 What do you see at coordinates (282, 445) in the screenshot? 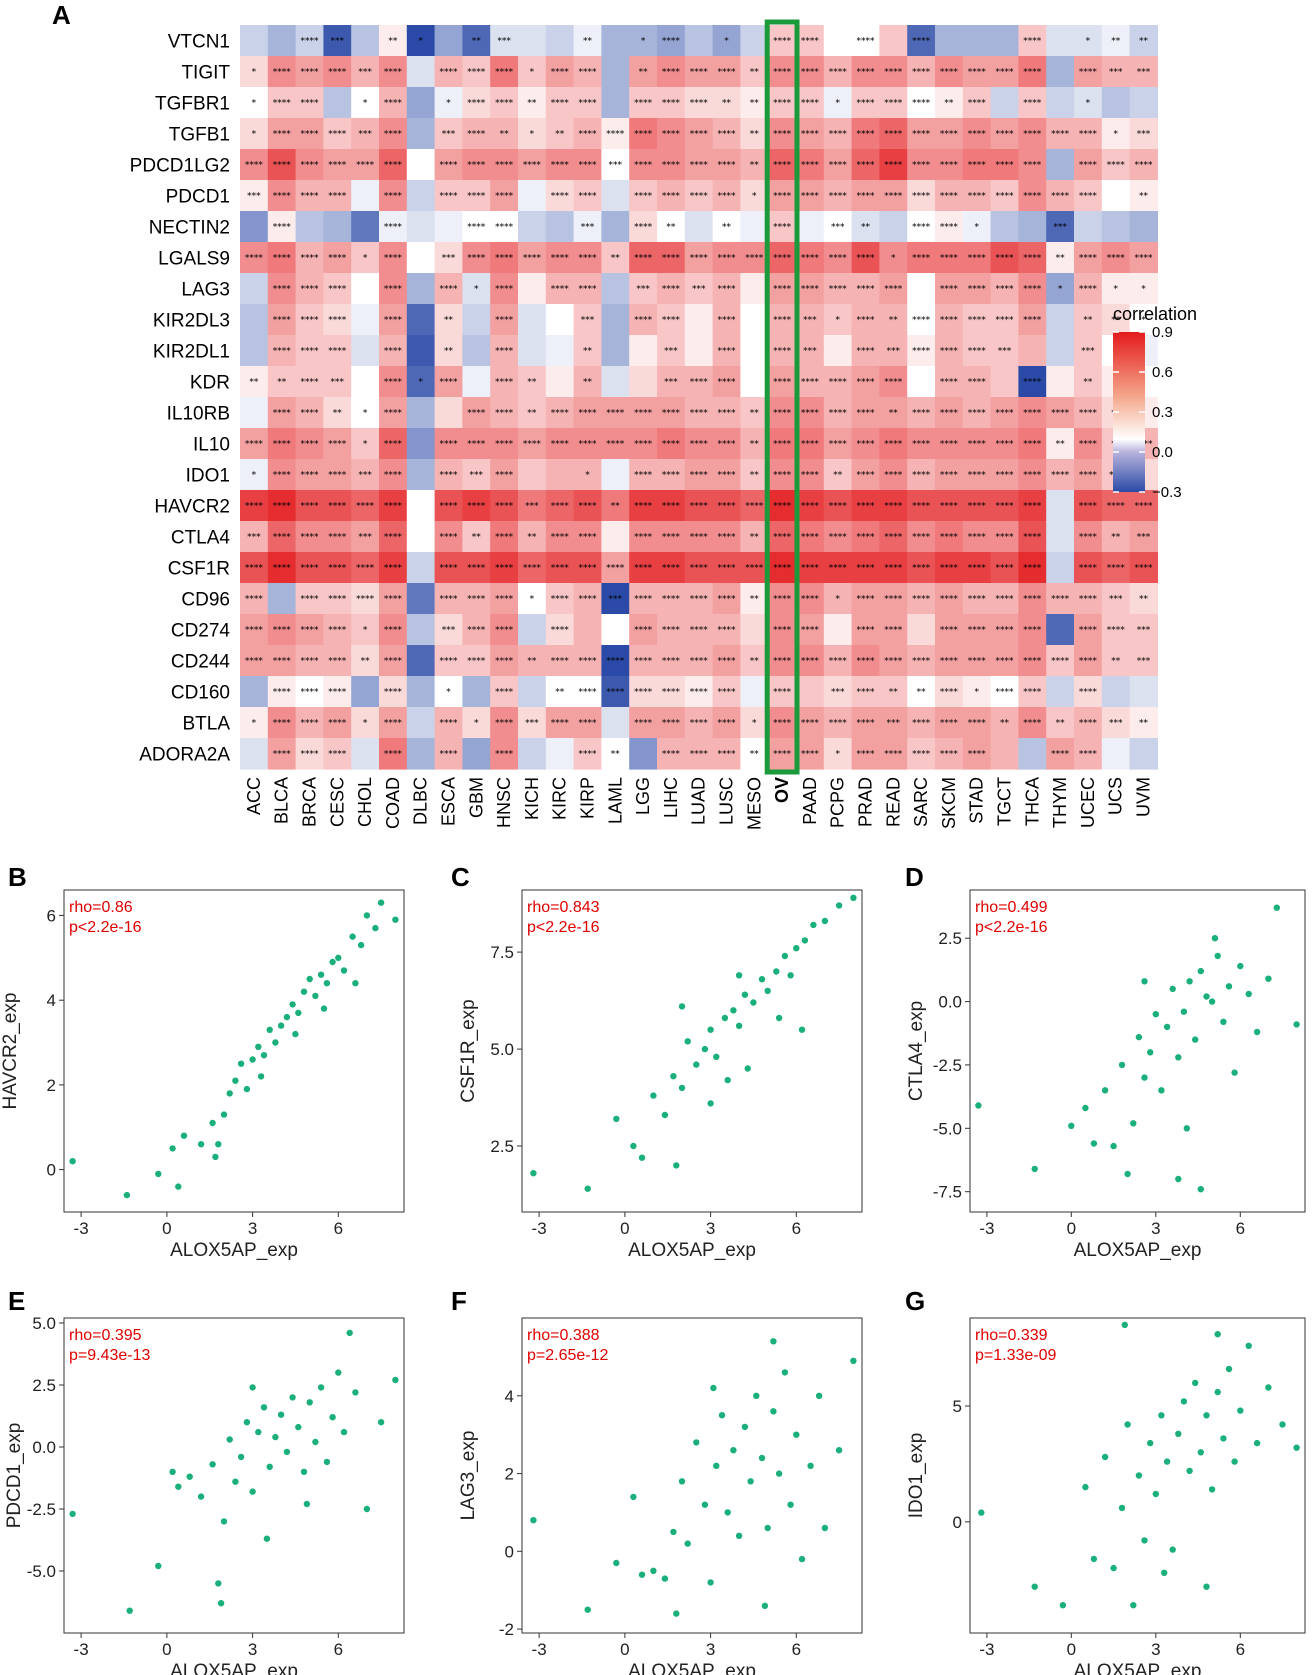
I see `significance-stars-IL10-BLCA: ****` at bounding box center [282, 445].